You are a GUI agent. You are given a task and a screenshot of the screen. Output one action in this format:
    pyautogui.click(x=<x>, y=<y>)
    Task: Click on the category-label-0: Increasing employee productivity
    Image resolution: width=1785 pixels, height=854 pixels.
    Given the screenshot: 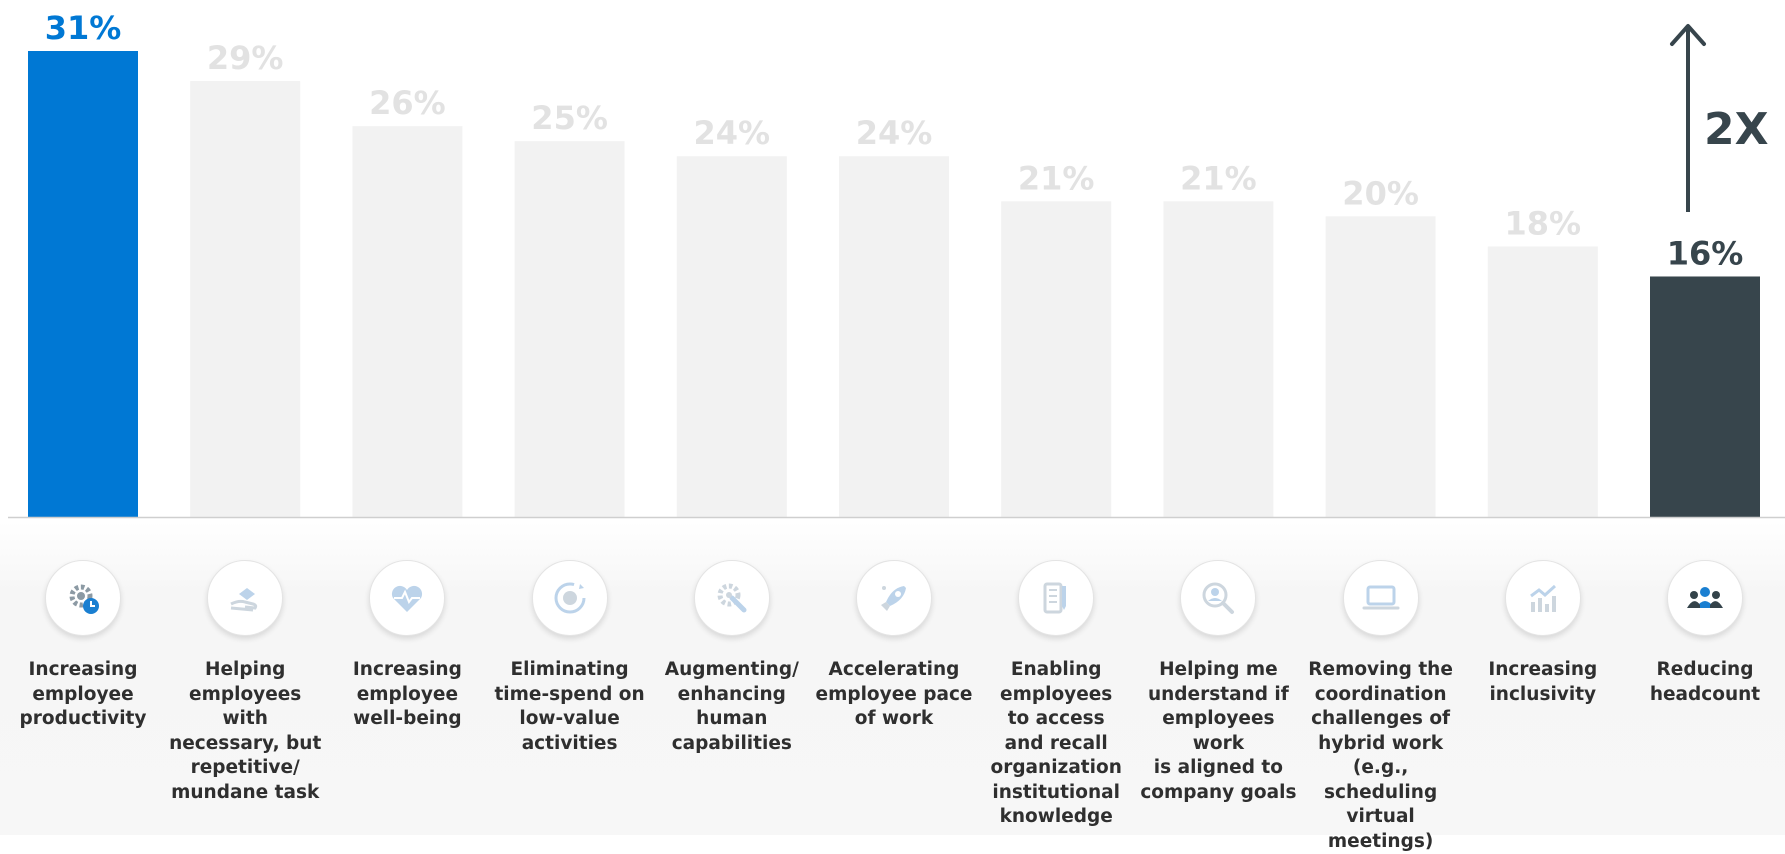 What is the action you would take?
    pyautogui.click(x=83, y=694)
    